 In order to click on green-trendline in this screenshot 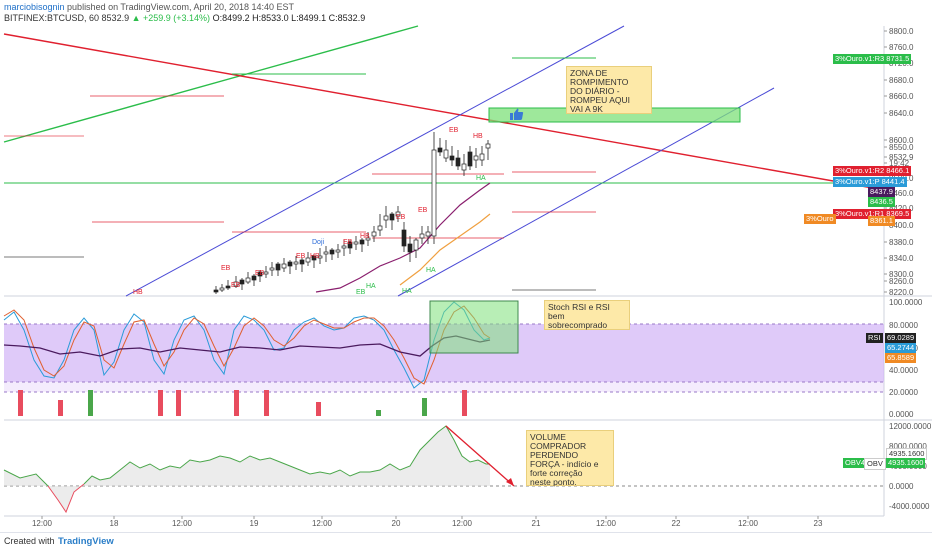, I will do `click(211, 84)`.